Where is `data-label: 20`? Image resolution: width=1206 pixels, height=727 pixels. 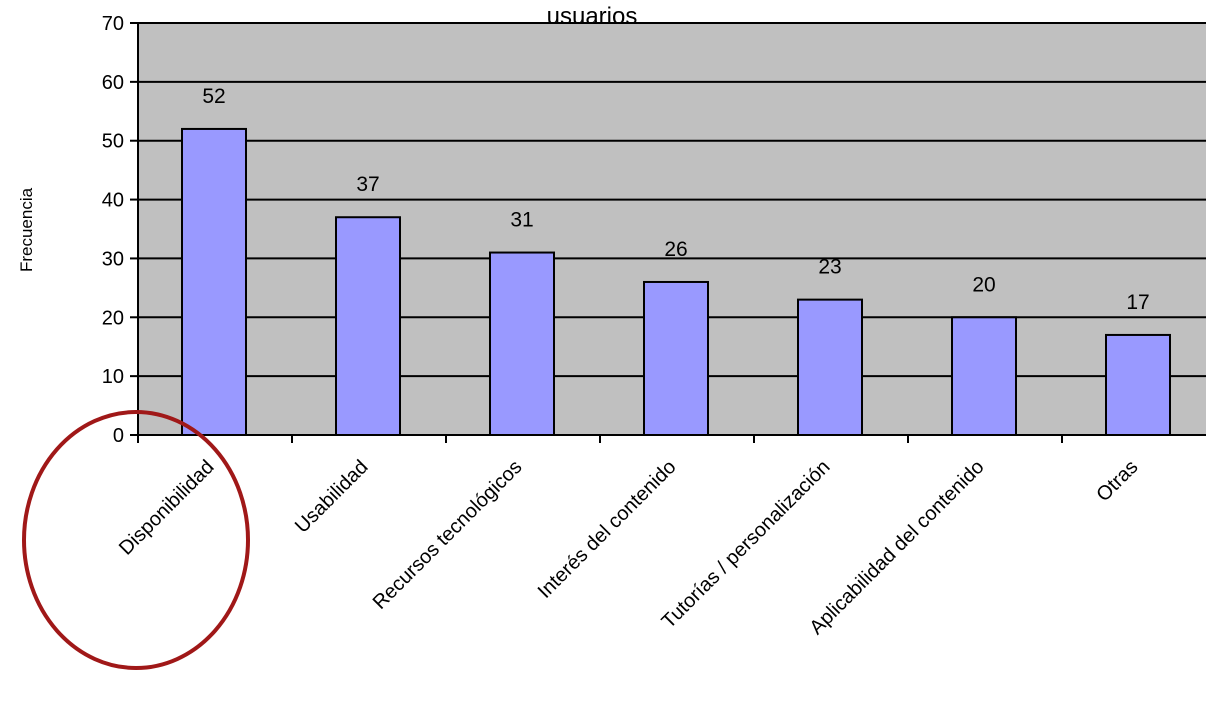
data-label: 20 is located at coordinates (983, 284).